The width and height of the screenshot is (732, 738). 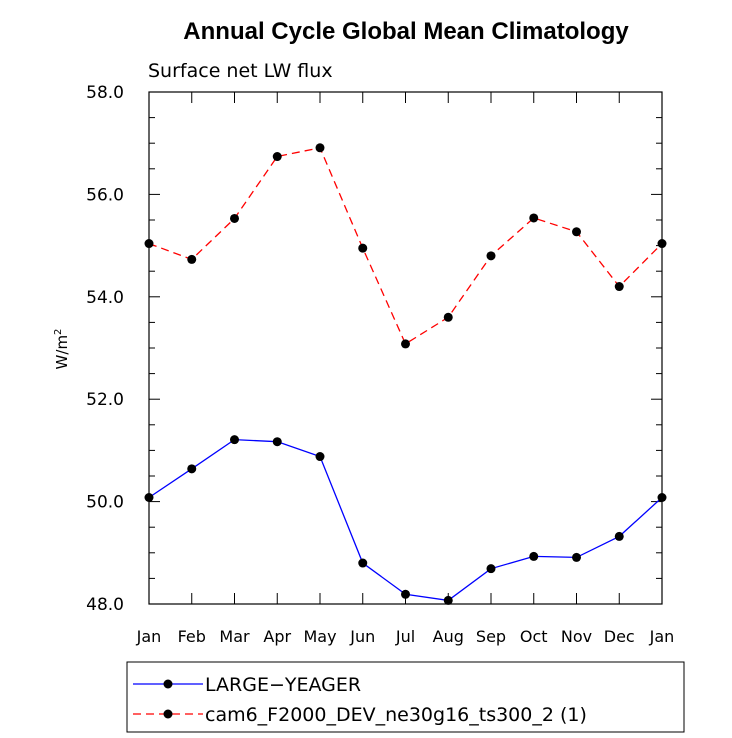 What do you see at coordinates (105, 93) in the screenshot?
I see `y-tick-label: 58.0` at bounding box center [105, 93].